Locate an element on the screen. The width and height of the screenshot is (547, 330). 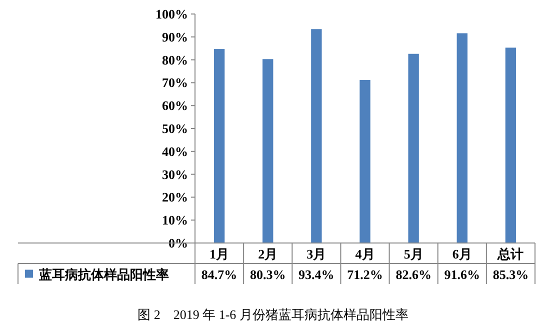
y-tick-label: 50% is located at coordinates (175, 128).